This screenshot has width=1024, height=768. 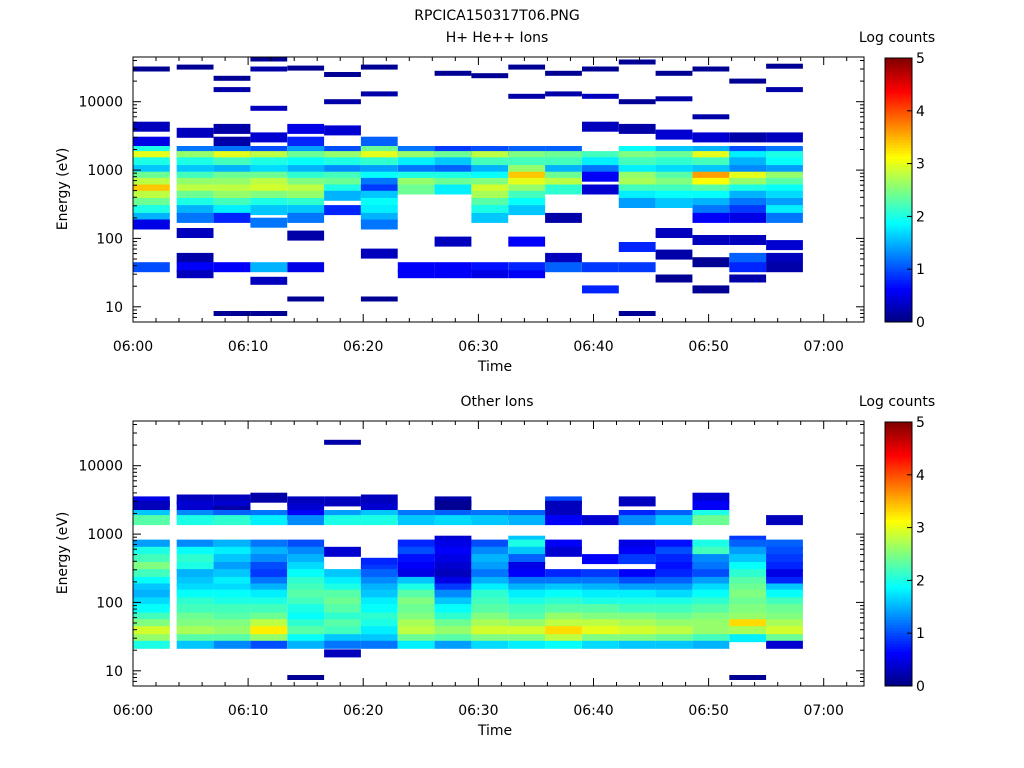 I want to click on colorbar-tick-label: 0, so click(x=920, y=687).